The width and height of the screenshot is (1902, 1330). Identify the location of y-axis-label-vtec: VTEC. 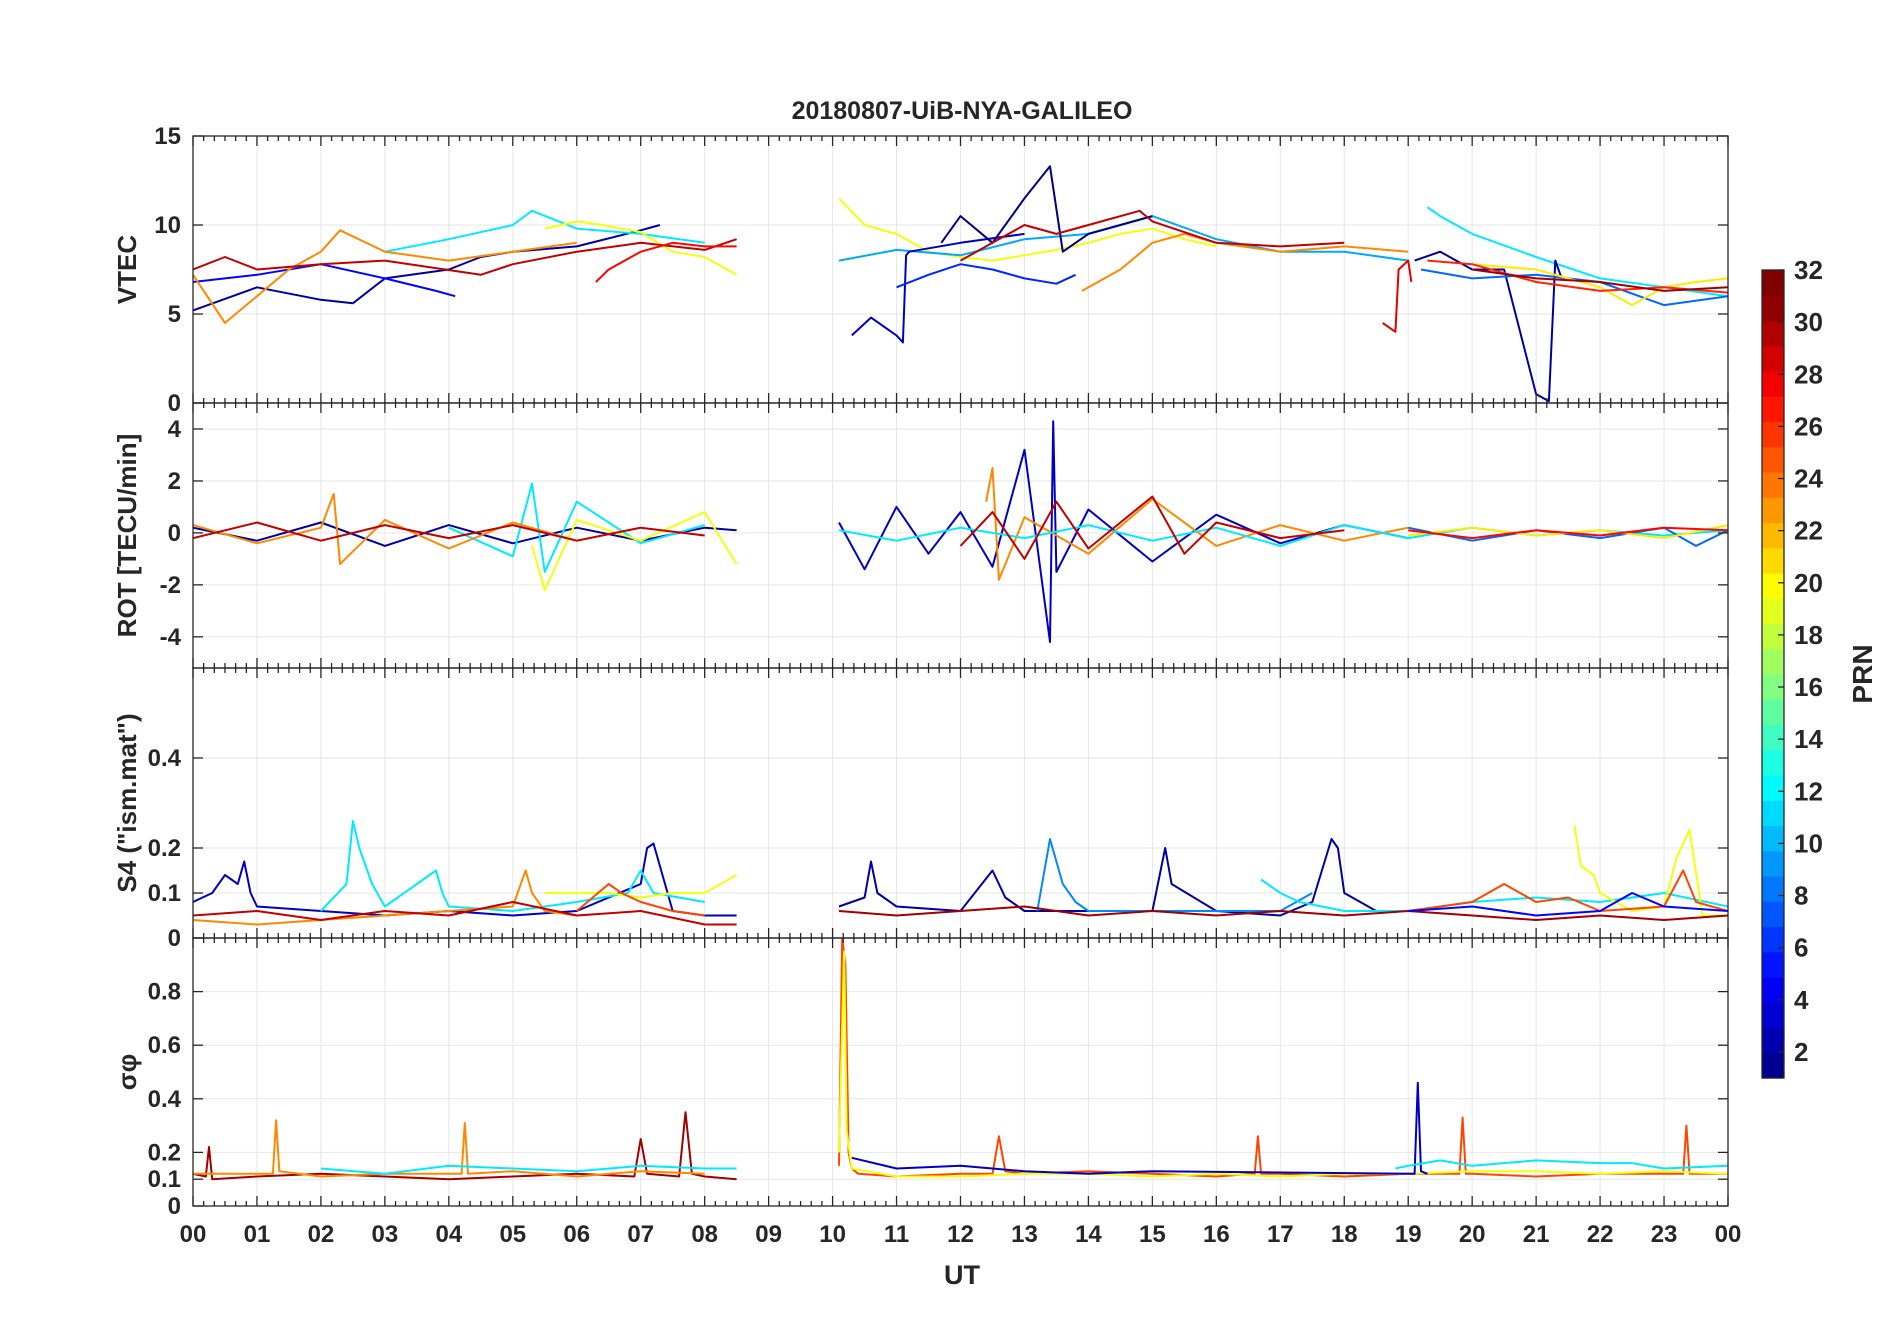
(127, 270).